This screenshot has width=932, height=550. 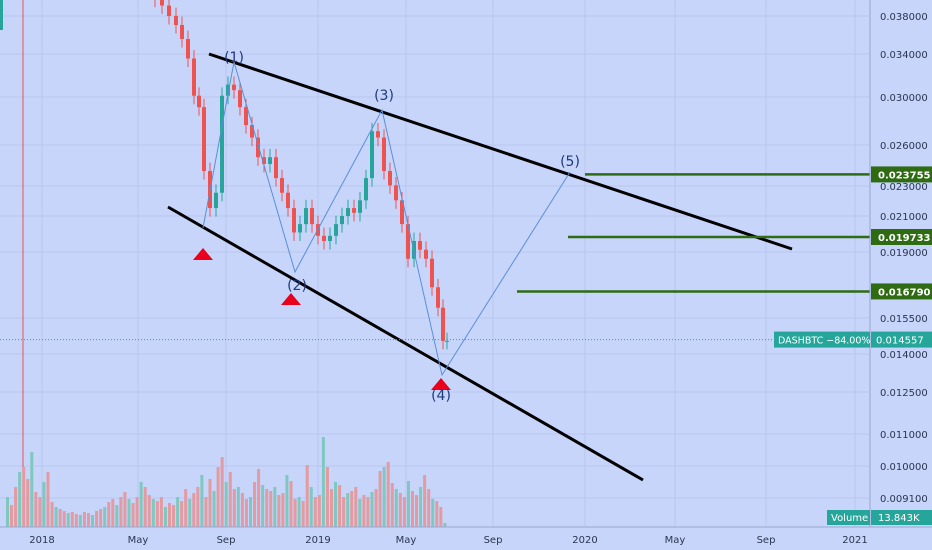 What do you see at coordinates (226, 540) in the screenshot?
I see `x-tick-label: Sep` at bounding box center [226, 540].